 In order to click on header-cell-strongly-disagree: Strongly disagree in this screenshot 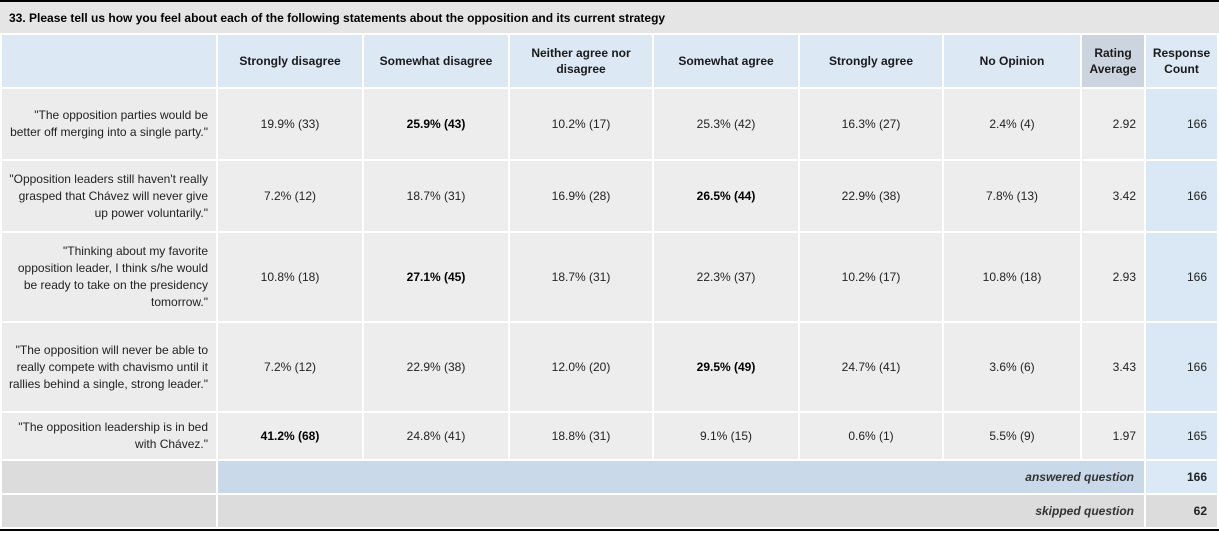, I will do `click(290, 61)`.